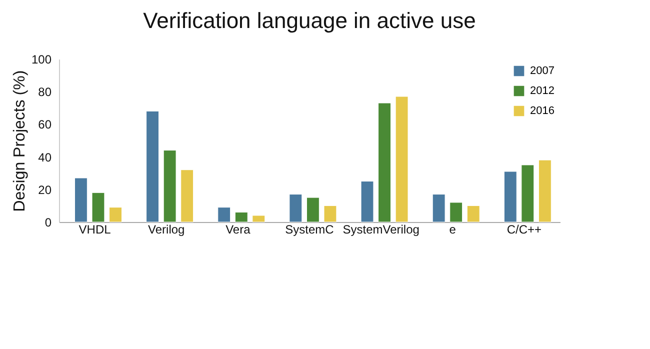 This screenshot has width=650, height=349. What do you see at coordinates (45, 157) in the screenshot?
I see `y-tick-label: 40` at bounding box center [45, 157].